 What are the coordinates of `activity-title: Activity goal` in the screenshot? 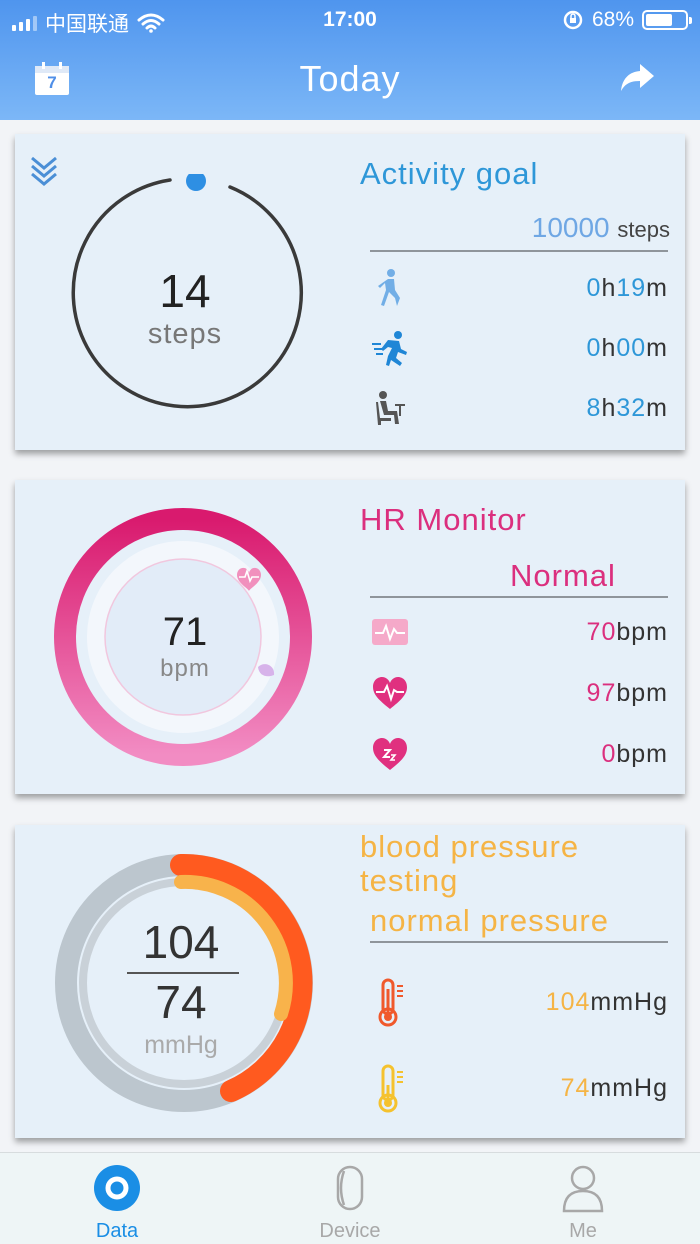 It's located at (449, 173).